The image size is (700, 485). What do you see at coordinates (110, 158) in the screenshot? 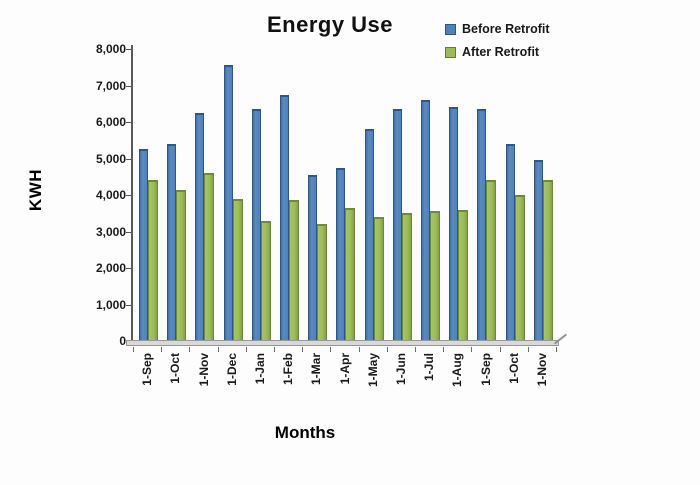
I see `y-axis-tick-label: 5,000` at bounding box center [110, 158].